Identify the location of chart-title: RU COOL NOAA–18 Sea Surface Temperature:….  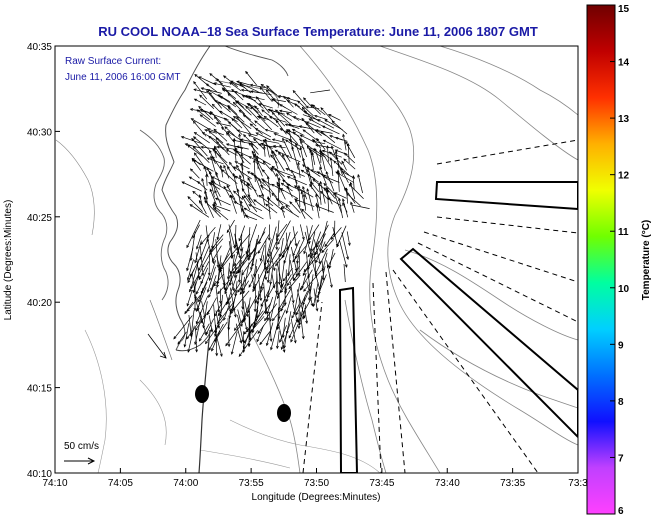
(318, 31).